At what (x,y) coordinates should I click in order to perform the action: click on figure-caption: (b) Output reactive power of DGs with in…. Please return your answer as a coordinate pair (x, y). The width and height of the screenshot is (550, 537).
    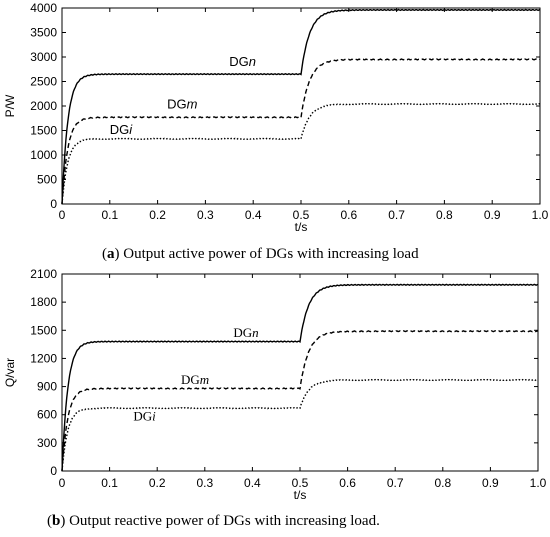
    Looking at the image, I should click on (213, 521).